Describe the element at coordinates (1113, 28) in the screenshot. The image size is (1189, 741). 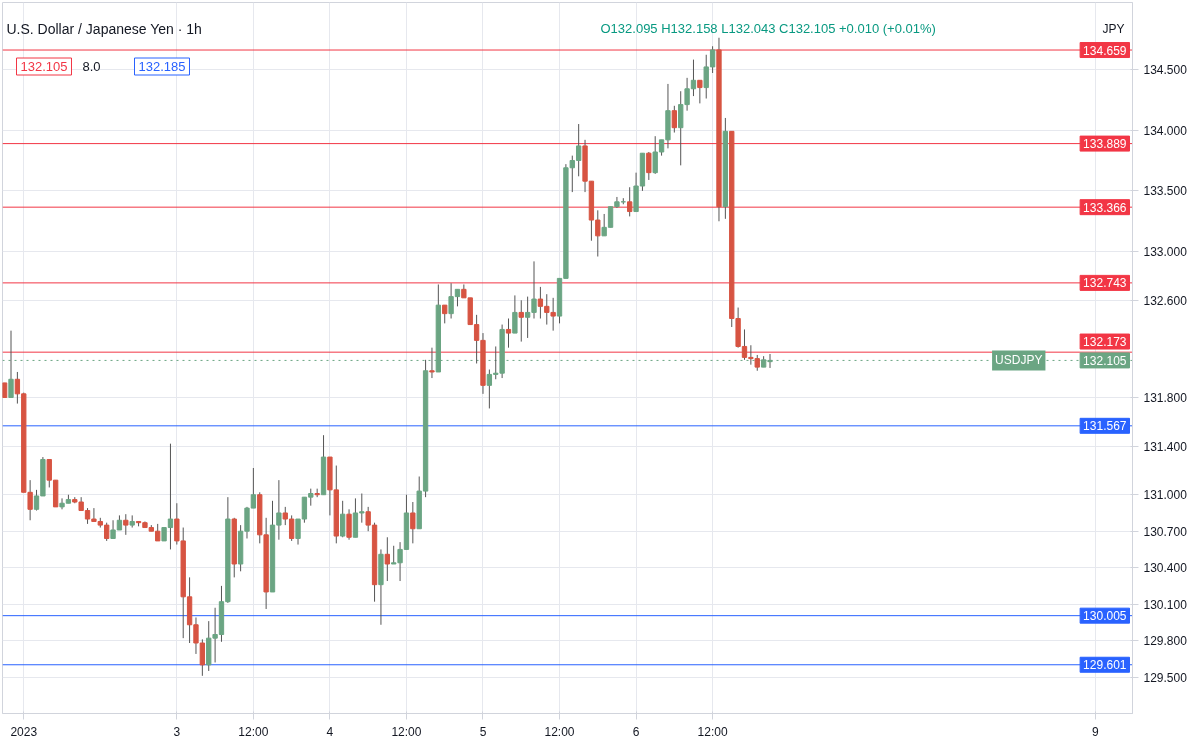
I see `y-axis-title: JPY` at that location.